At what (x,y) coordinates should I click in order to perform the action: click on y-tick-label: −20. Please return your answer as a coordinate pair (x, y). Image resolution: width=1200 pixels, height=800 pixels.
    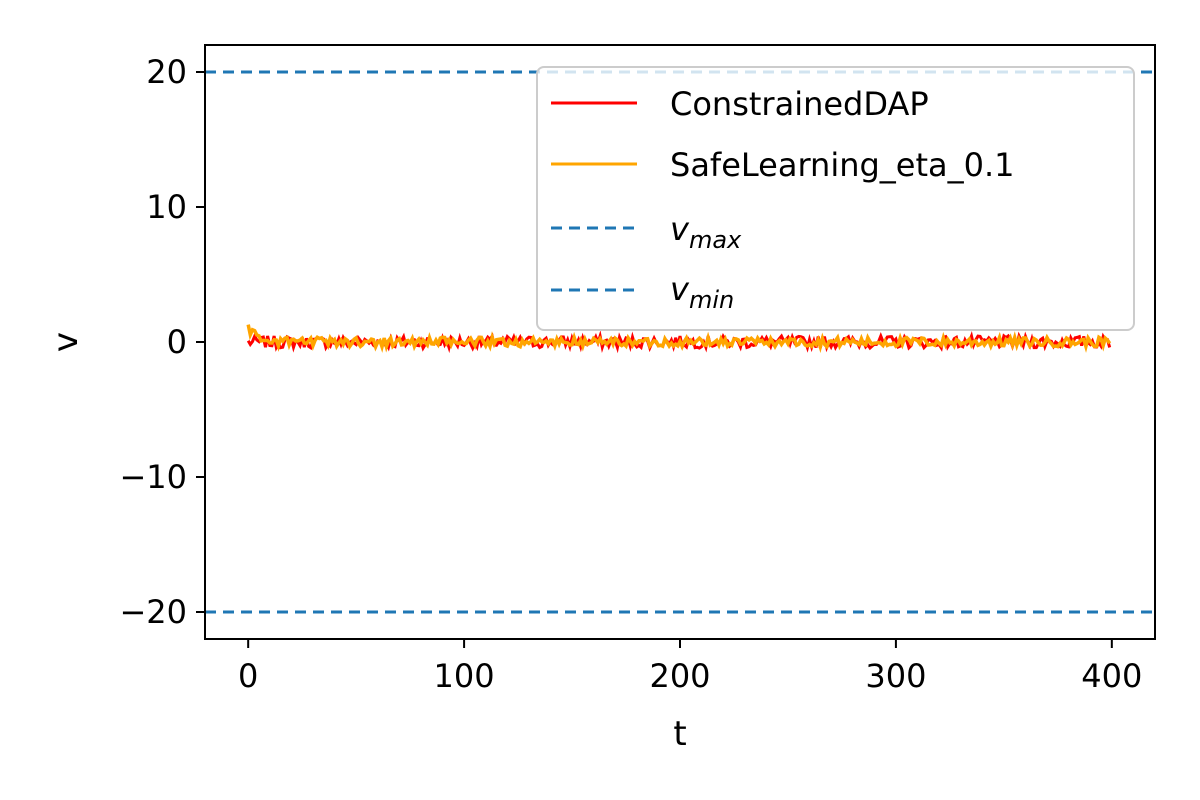
    Looking at the image, I should click on (153, 612).